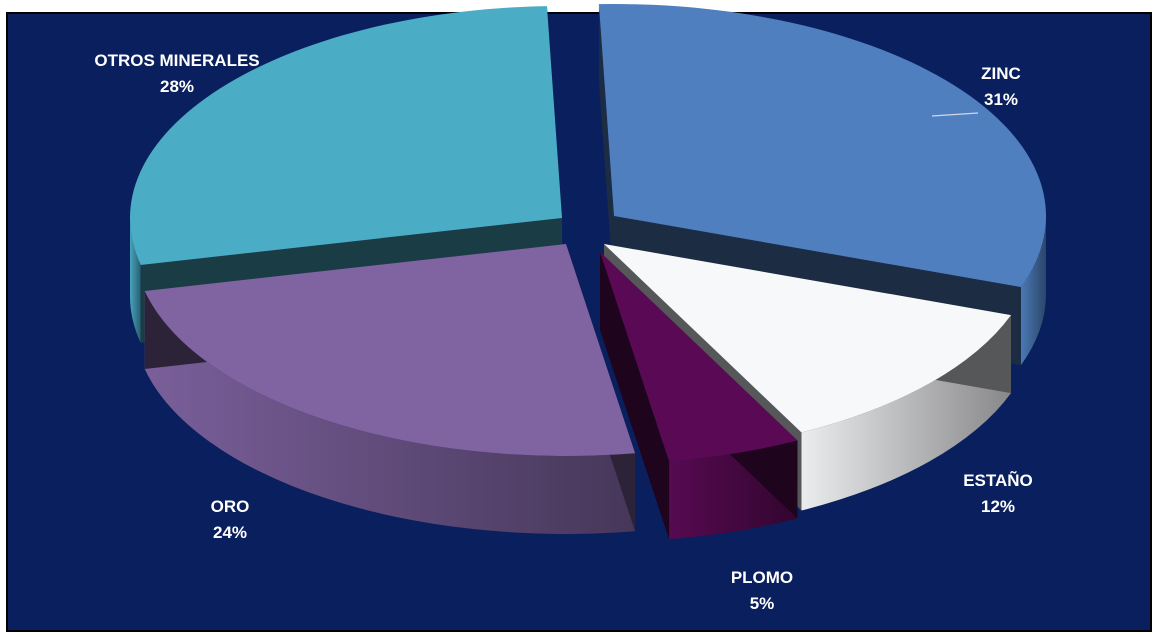 The width and height of the screenshot is (1159, 637). Describe the element at coordinates (230, 506) in the screenshot. I see `data-label-name: ORO` at that location.